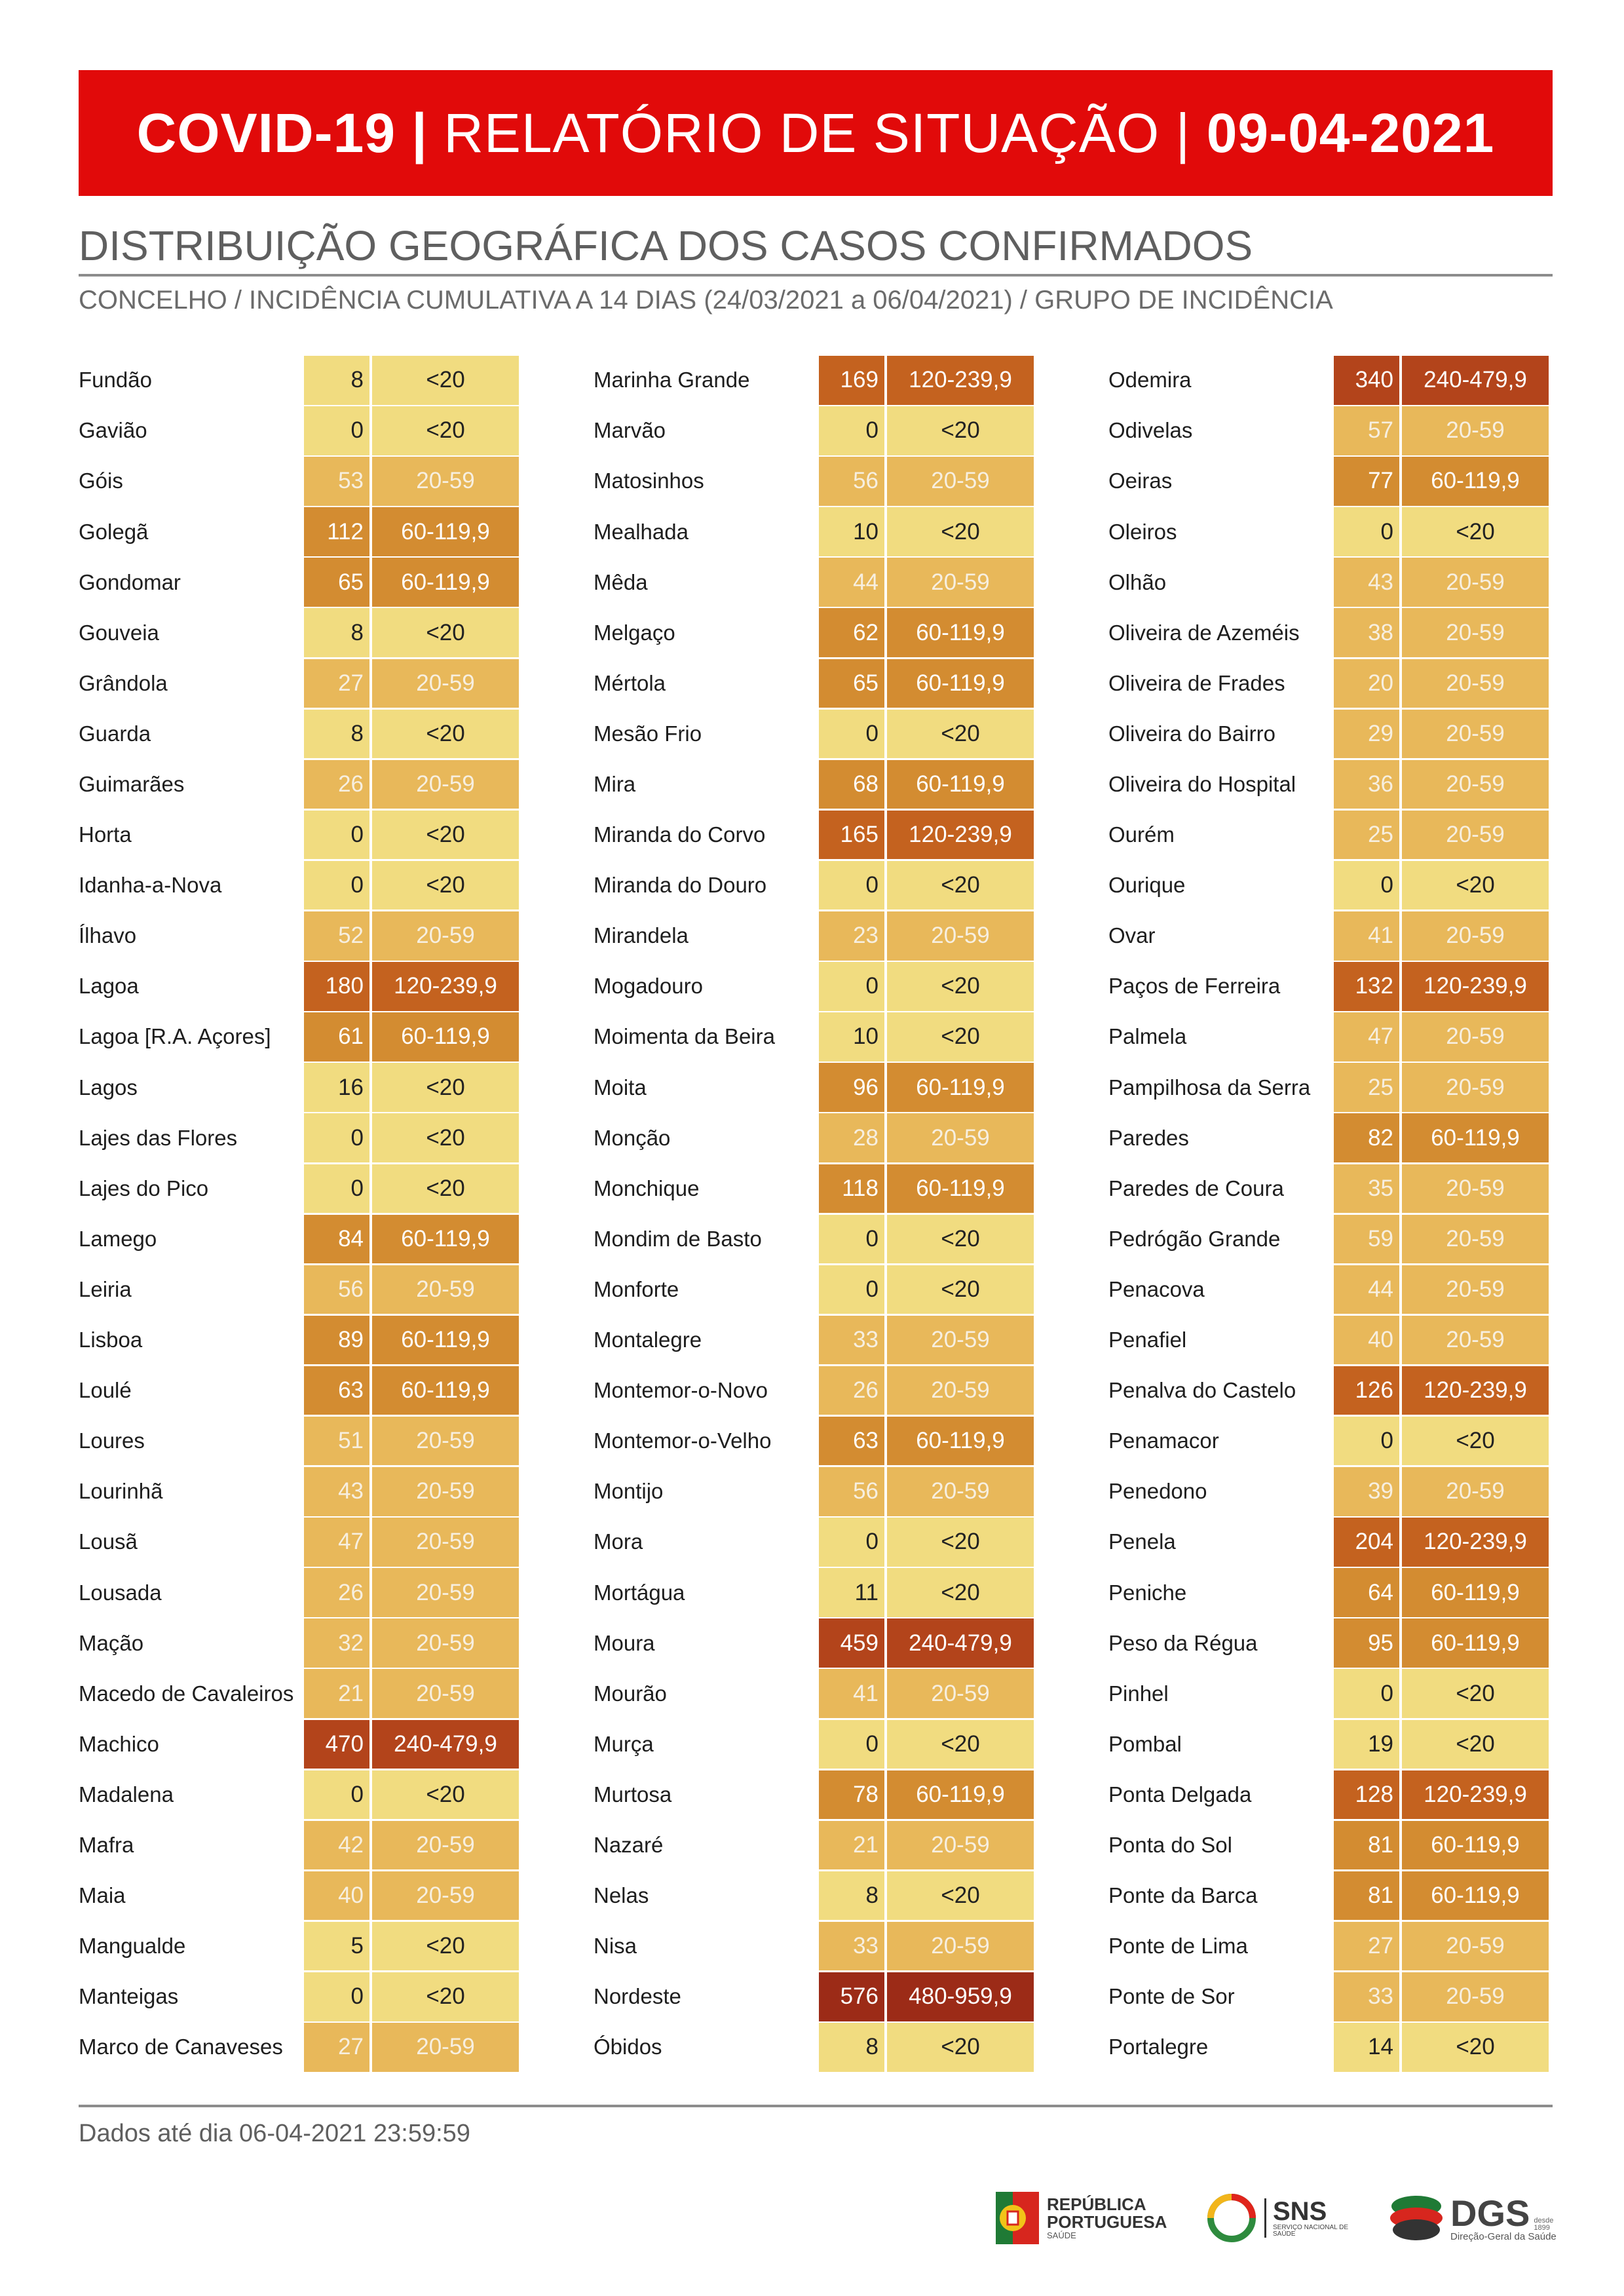 The width and height of the screenshot is (1624, 2296). I want to click on incidence-value: 32, so click(336, 1643).